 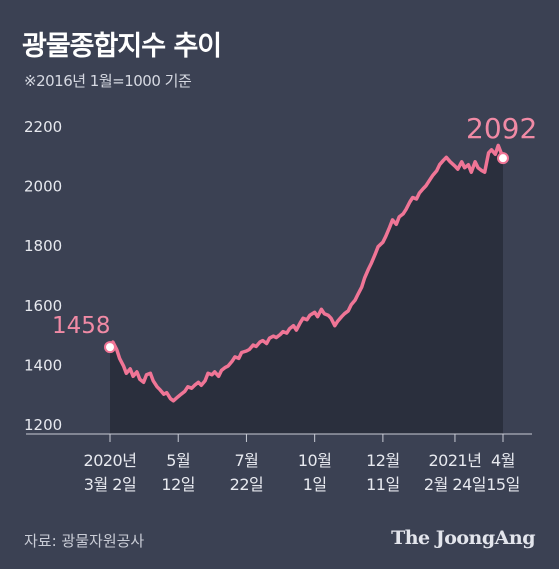 What do you see at coordinates (315, 484) in the screenshot?
I see `x-tick-label: 1일` at bounding box center [315, 484].